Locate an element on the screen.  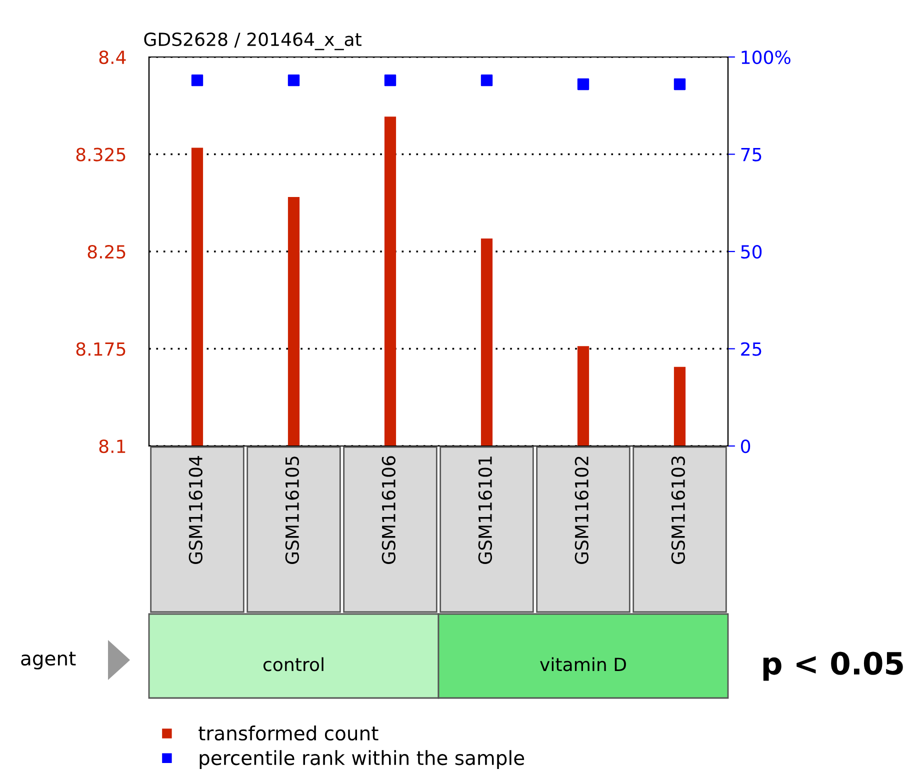
x-tick-label: GSM116103 is located at coordinates (678, 510).